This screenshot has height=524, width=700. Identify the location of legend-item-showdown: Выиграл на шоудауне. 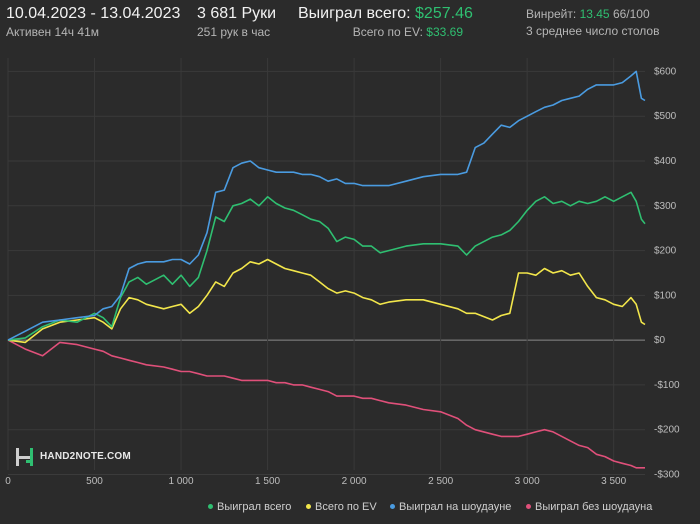
(450, 507).